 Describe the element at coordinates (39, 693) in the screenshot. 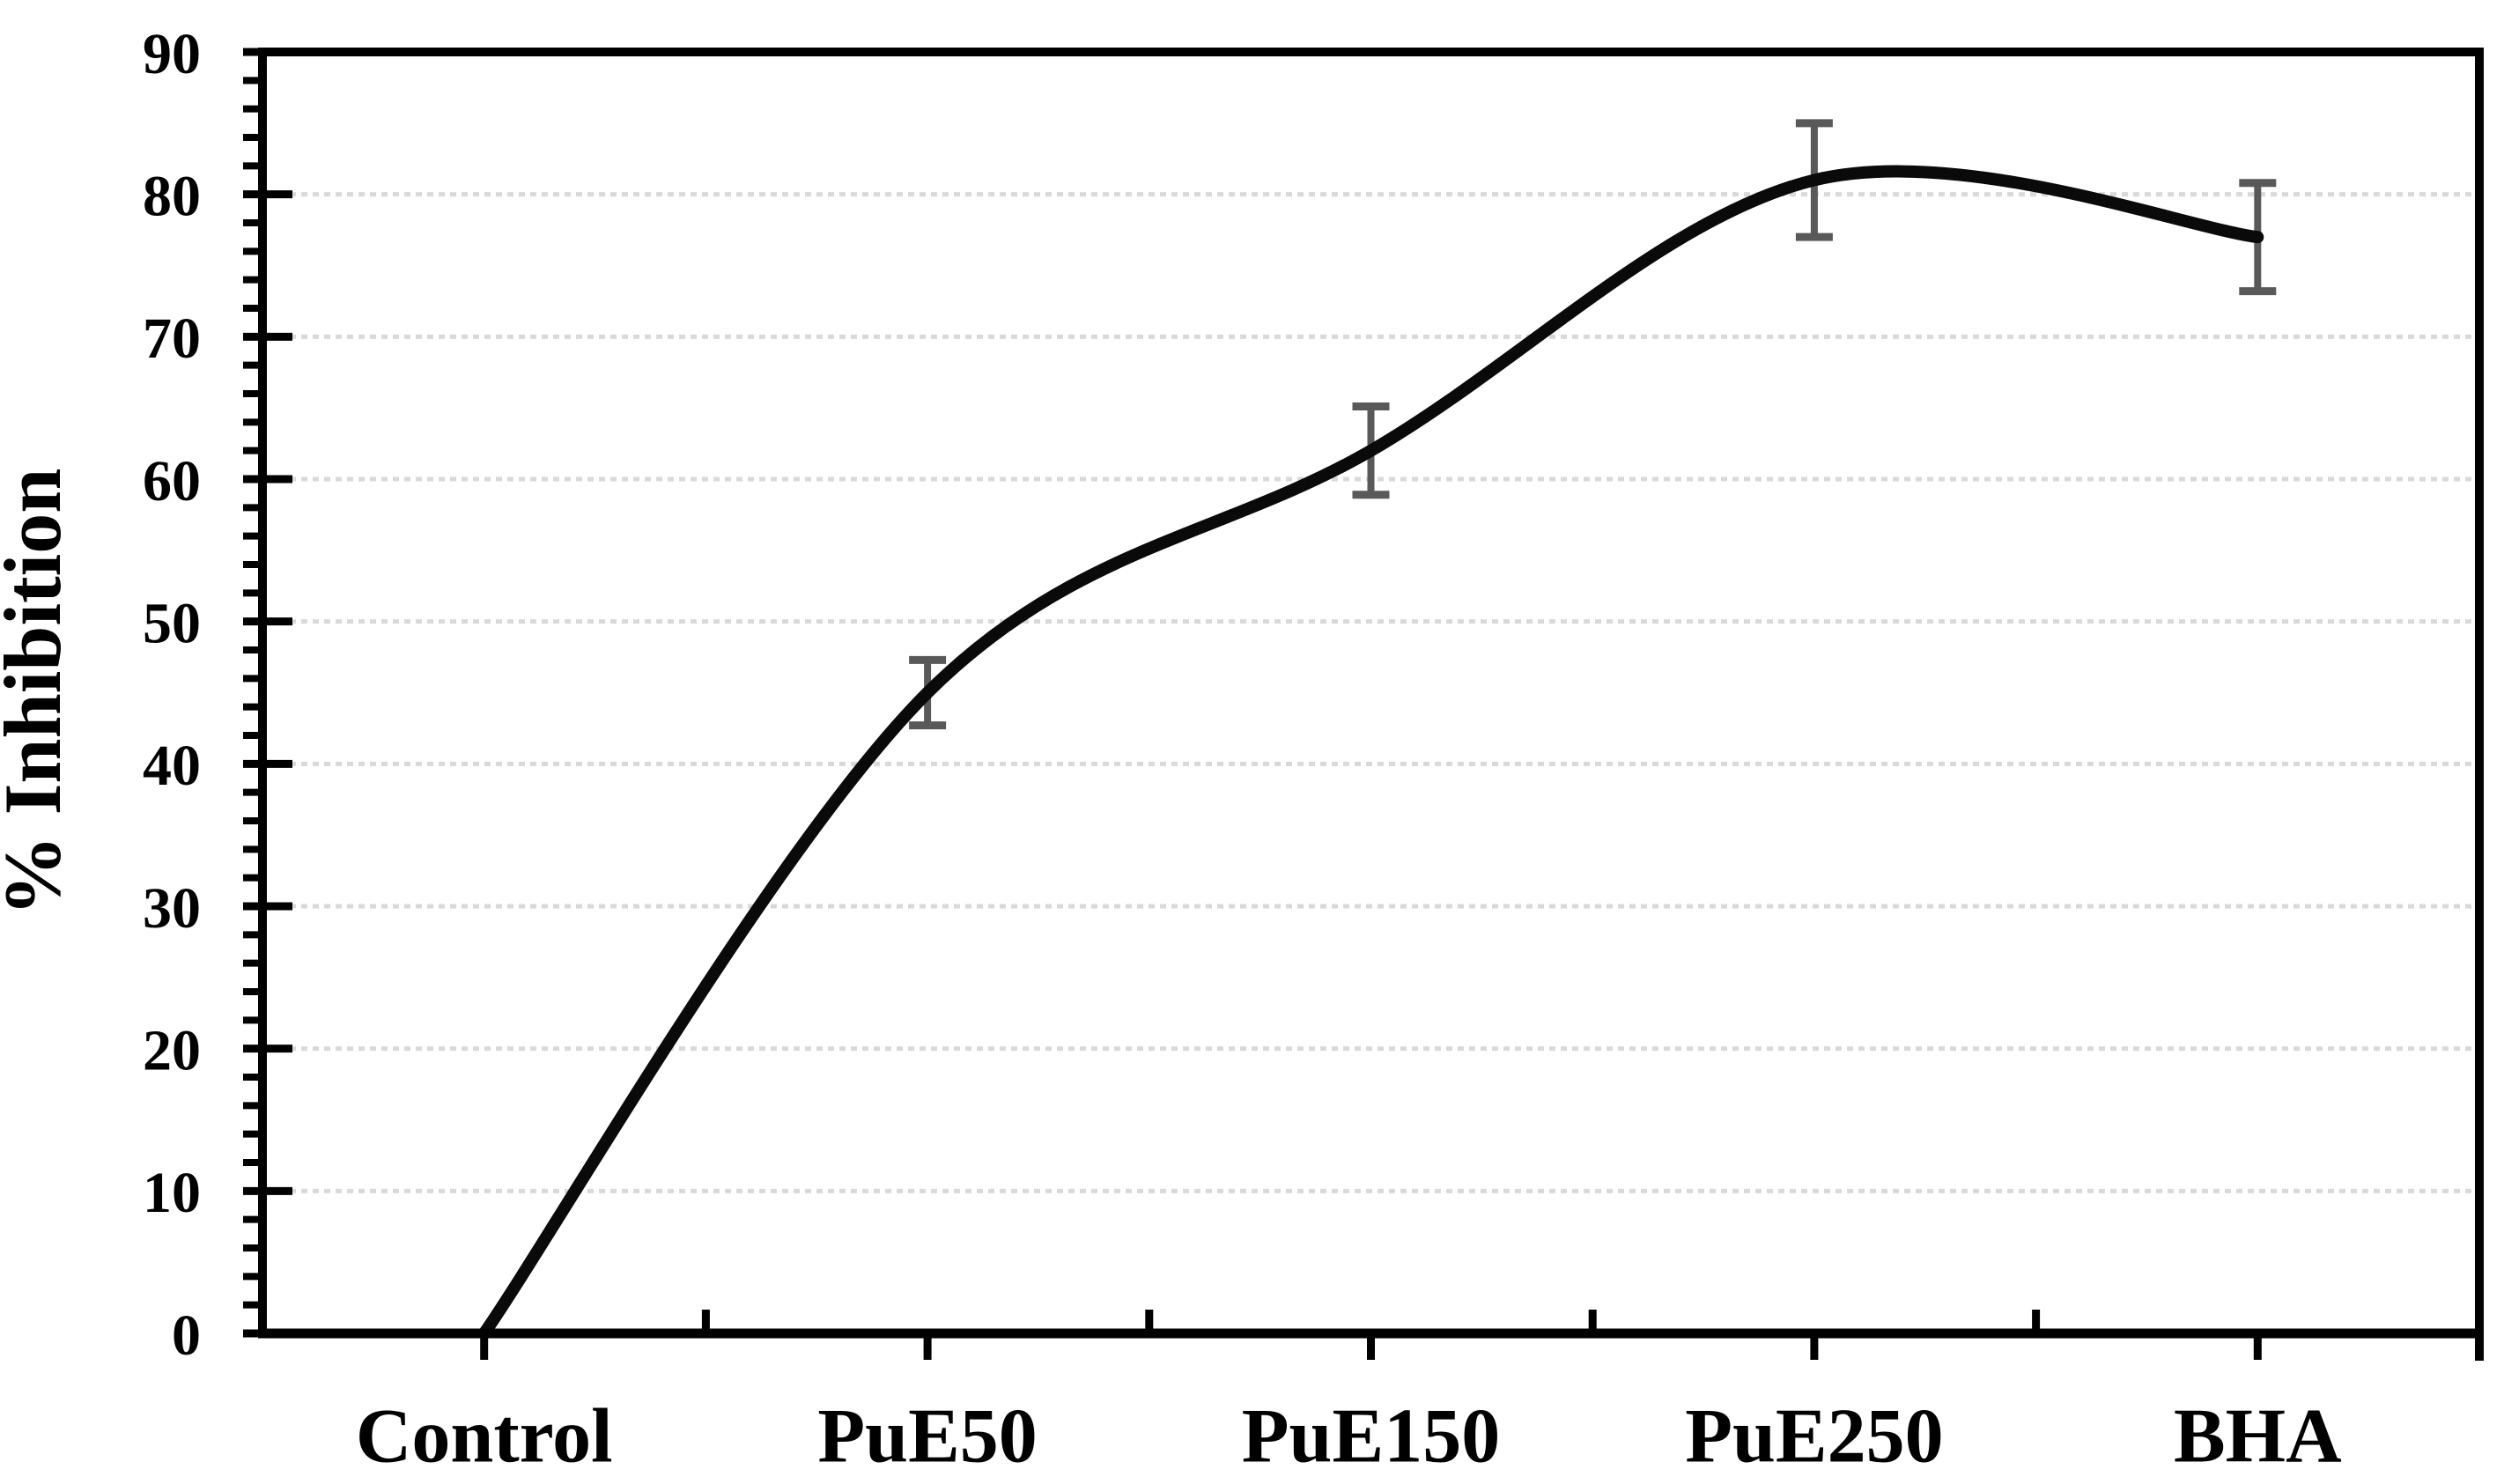

I see `y-axis-title: % Inhibition` at that location.